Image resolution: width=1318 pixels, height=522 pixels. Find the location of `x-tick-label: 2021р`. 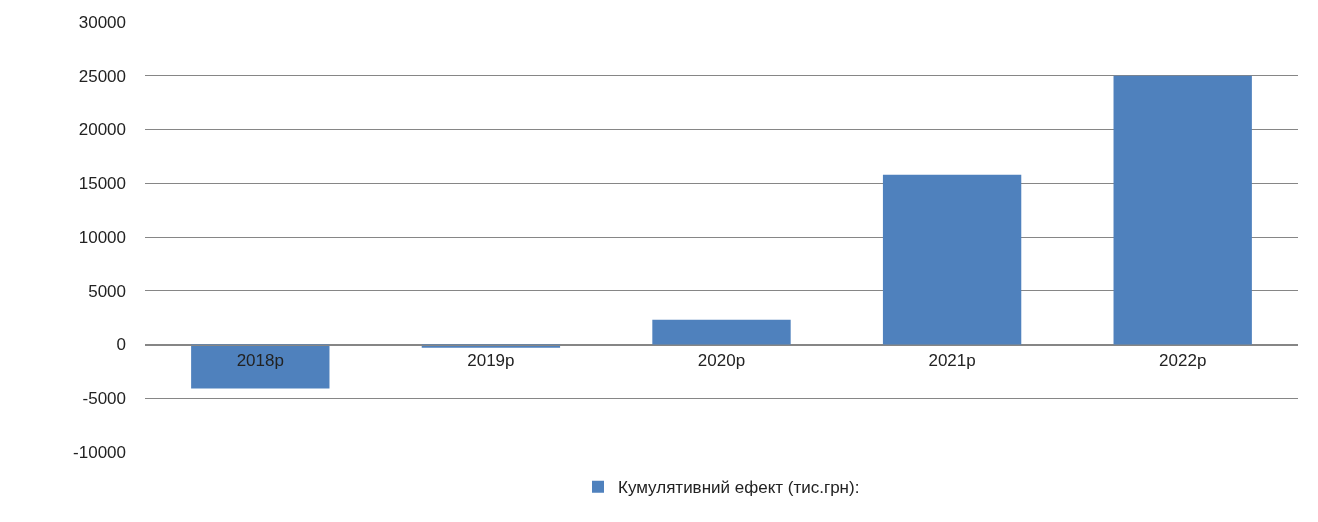

x-tick-label: 2021р is located at coordinates (952, 360).